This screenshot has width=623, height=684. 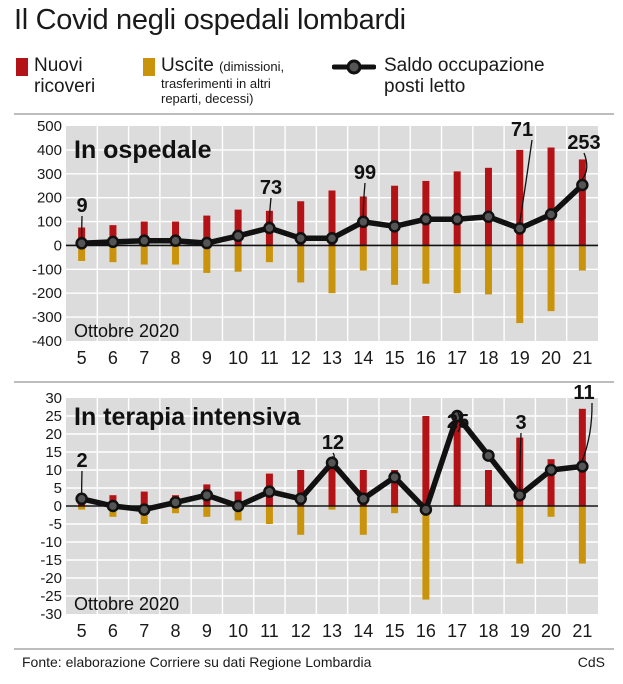 What do you see at coordinates (53, 452) in the screenshot?
I see `y-tick-label: 15` at bounding box center [53, 452].